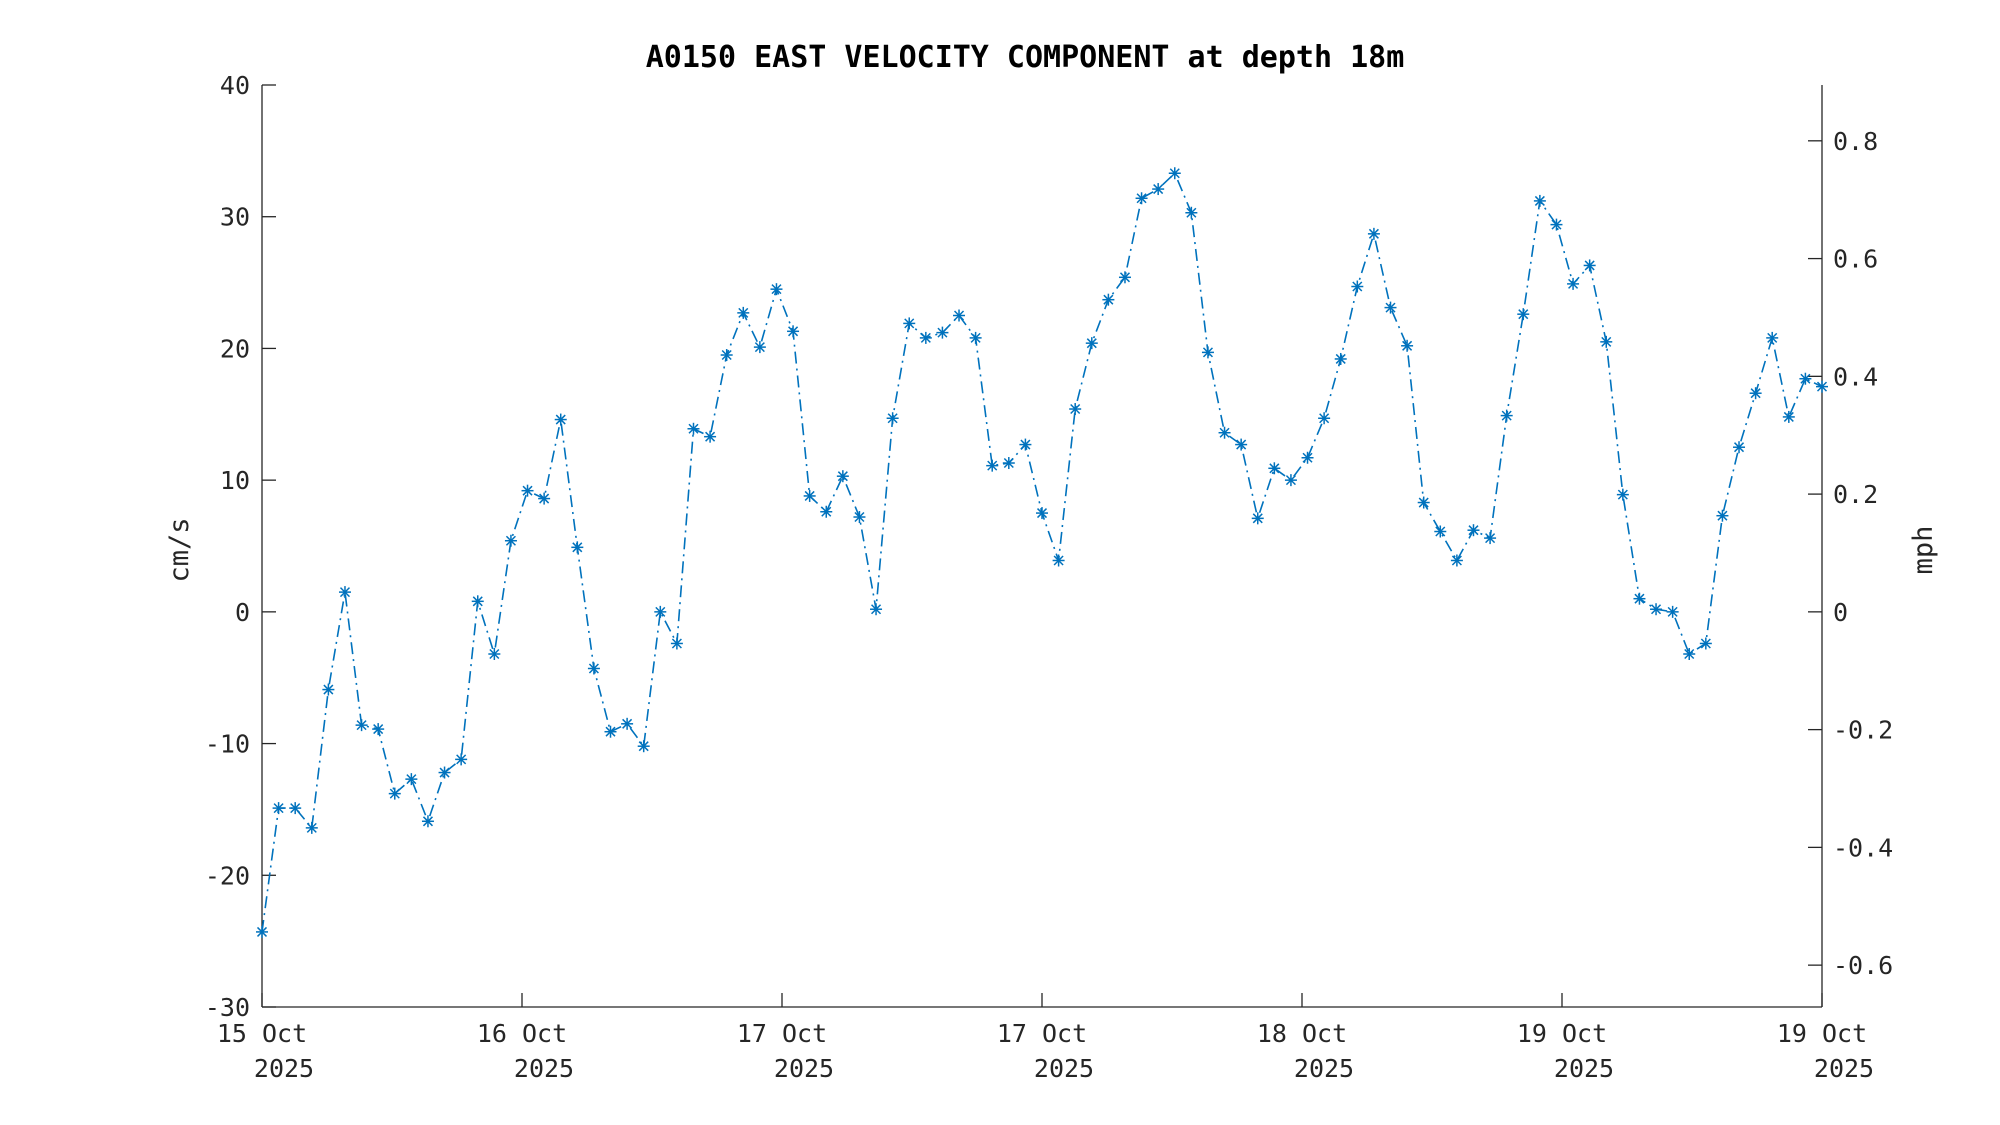 This screenshot has height=1125, width=2000. Describe the element at coordinates (1855, 141) in the screenshot. I see `y2-tick-label: 0.8` at that location.